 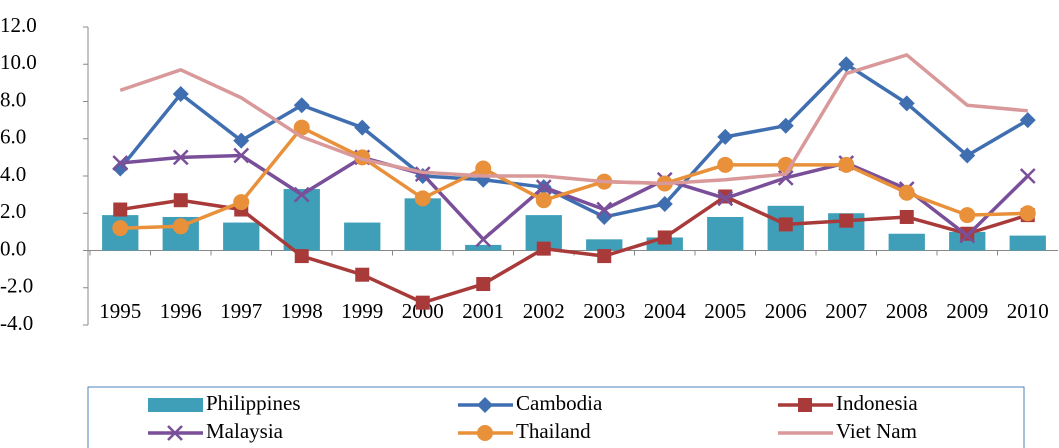 What do you see at coordinates (967, 311) in the screenshot?
I see `x-tick-label: 2009` at bounding box center [967, 311].